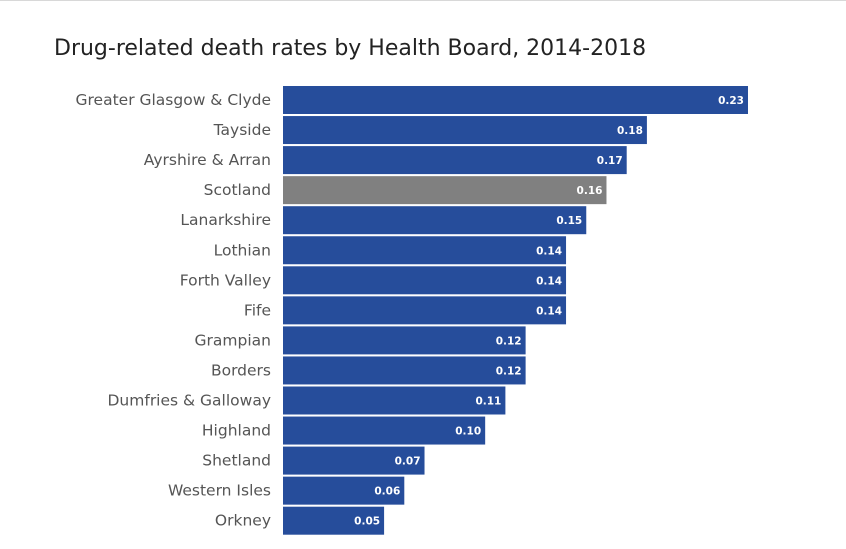 Image resolution: width=846 pixels, height=549 pixels. Describe the element at coordinates (241, 370) in the screenshot. I see `category-label-9: Borders` at that location.